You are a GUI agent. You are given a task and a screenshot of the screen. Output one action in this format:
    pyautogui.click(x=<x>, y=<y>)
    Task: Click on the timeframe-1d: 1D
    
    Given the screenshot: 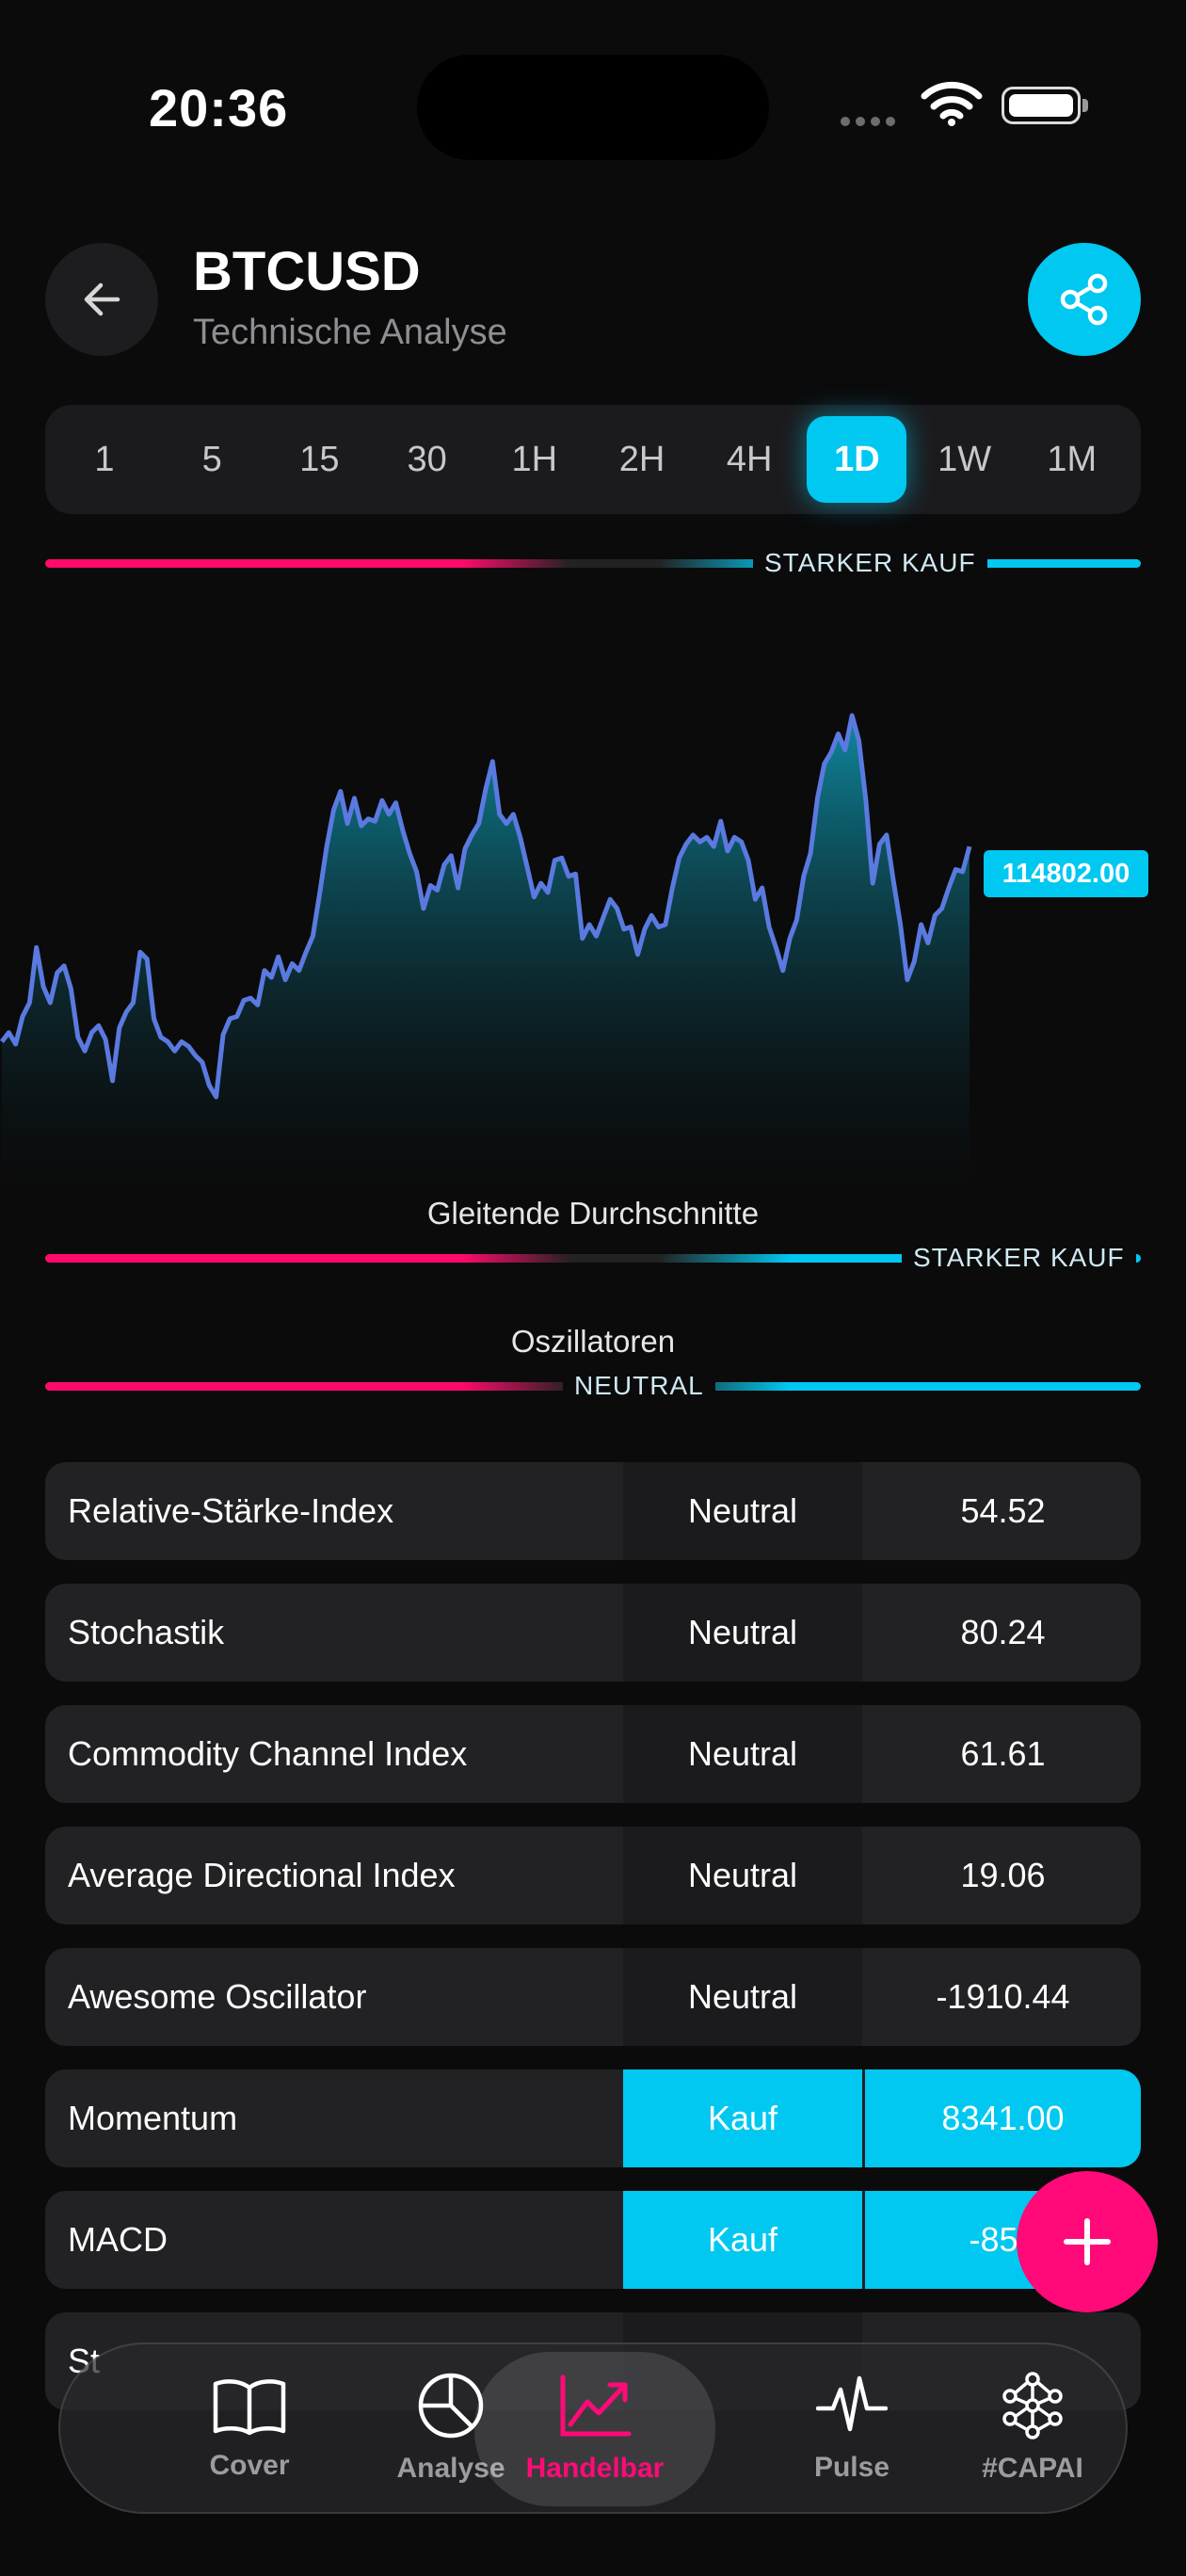 What is the action you would take?
    pyautogui.click(x=857, y=459)
    